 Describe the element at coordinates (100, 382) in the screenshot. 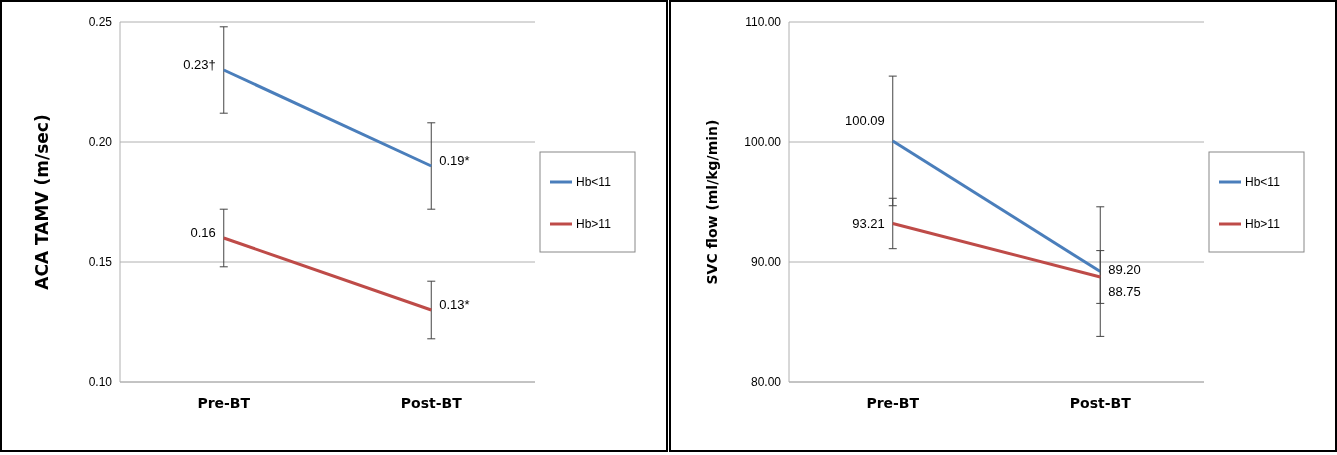

I see `y-tick-label: 0.10` at that location.